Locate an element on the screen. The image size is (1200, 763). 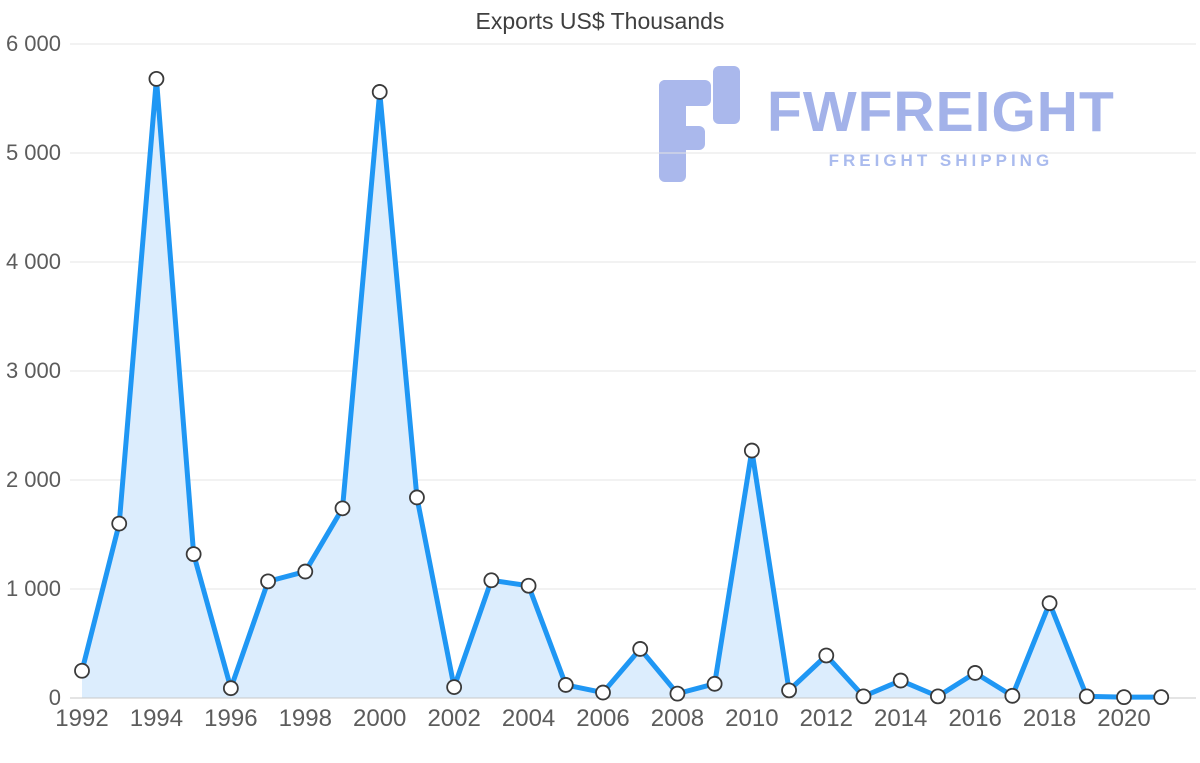
y-axis-label: 1 000 is located at coordinates (33, 588).